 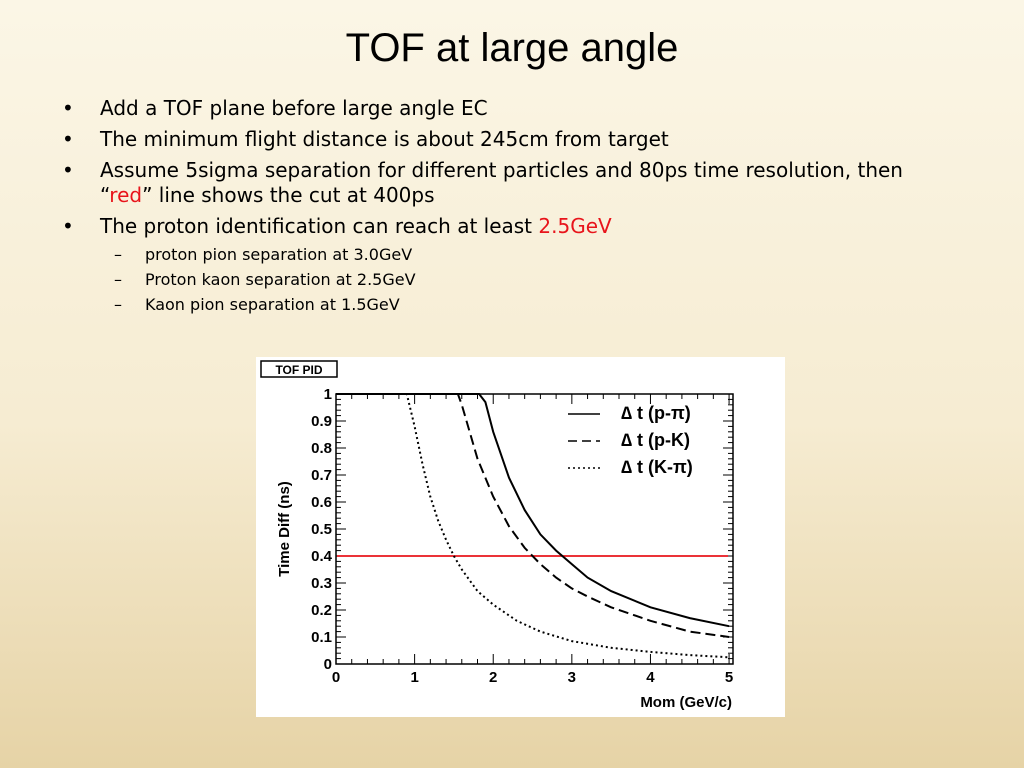 What do you see at coordinates (321, 529) in the screenshot?
I see `y-tick-label: 0.5` at bounding box center [321, 529].